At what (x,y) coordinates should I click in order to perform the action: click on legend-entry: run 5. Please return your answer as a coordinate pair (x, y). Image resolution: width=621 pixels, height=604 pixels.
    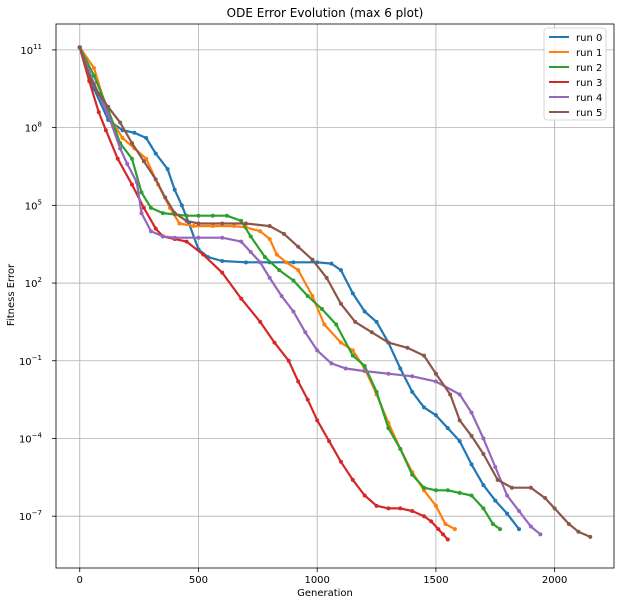
    Looking at the image, I should click on (589, 113).